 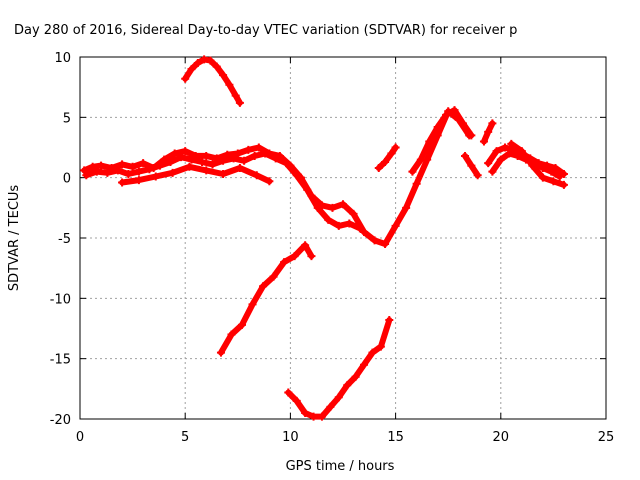 I want to click on y-tick-label: 10, so click(x=62, y=58).